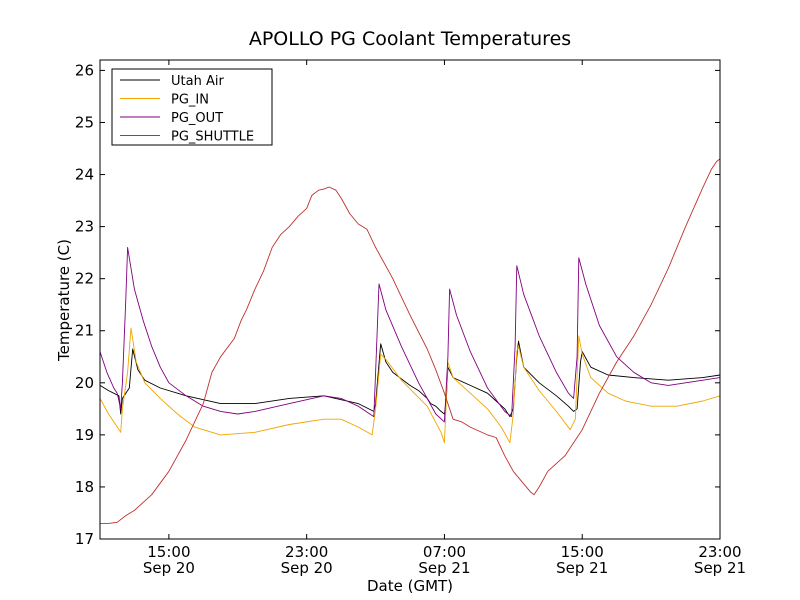  I want to click on x-axis-label: Date (GMT), so click(410, 586).